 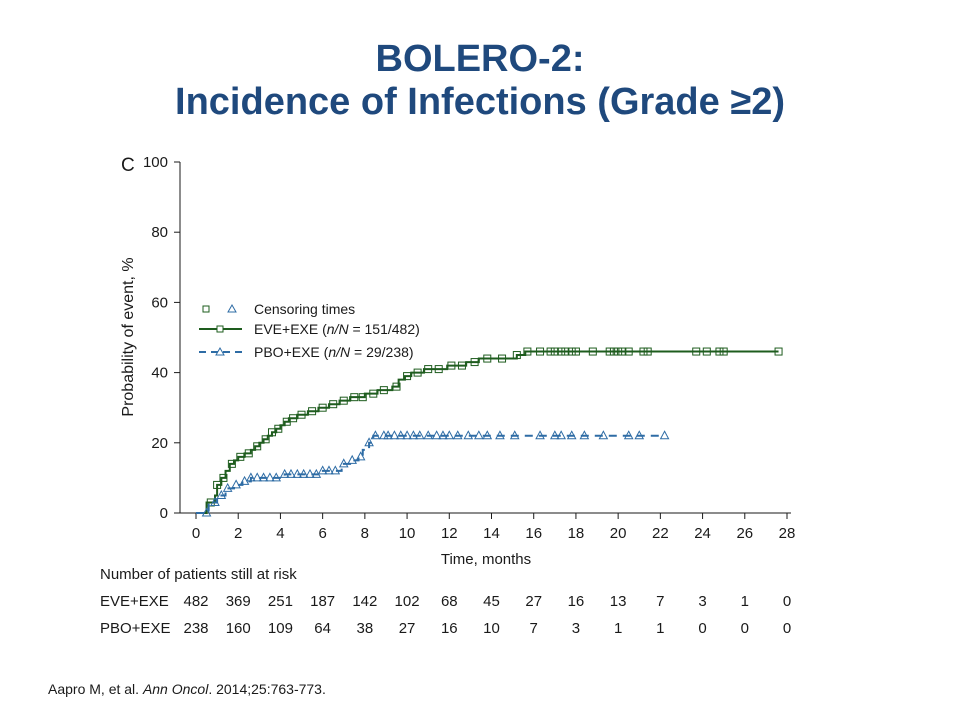 What do you see at coordinates (155, 162) in the screenshot?
I see `y-tick-label: 100` at bounding box center [155, 162].